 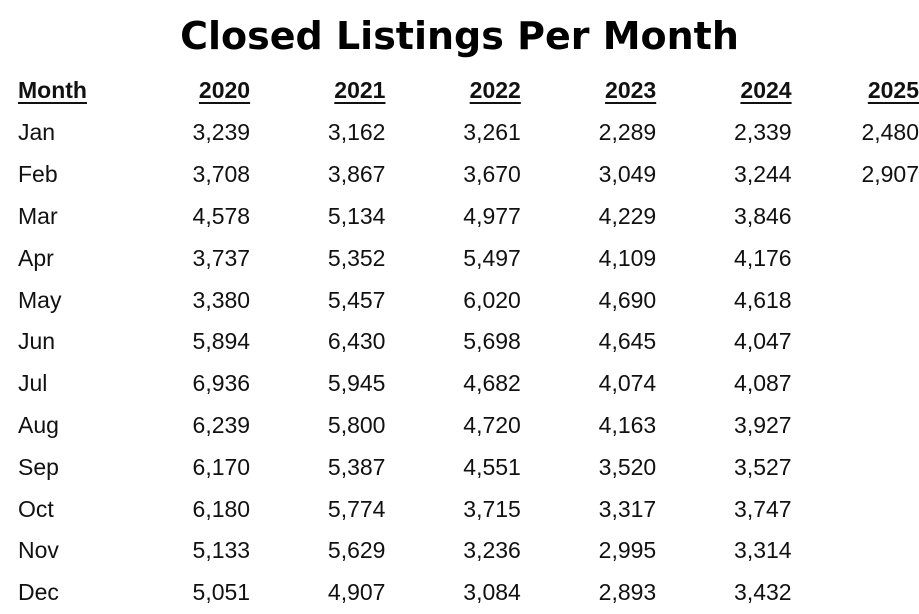 I want to click on value-cell: 3,527, so click(x=763, y=466).